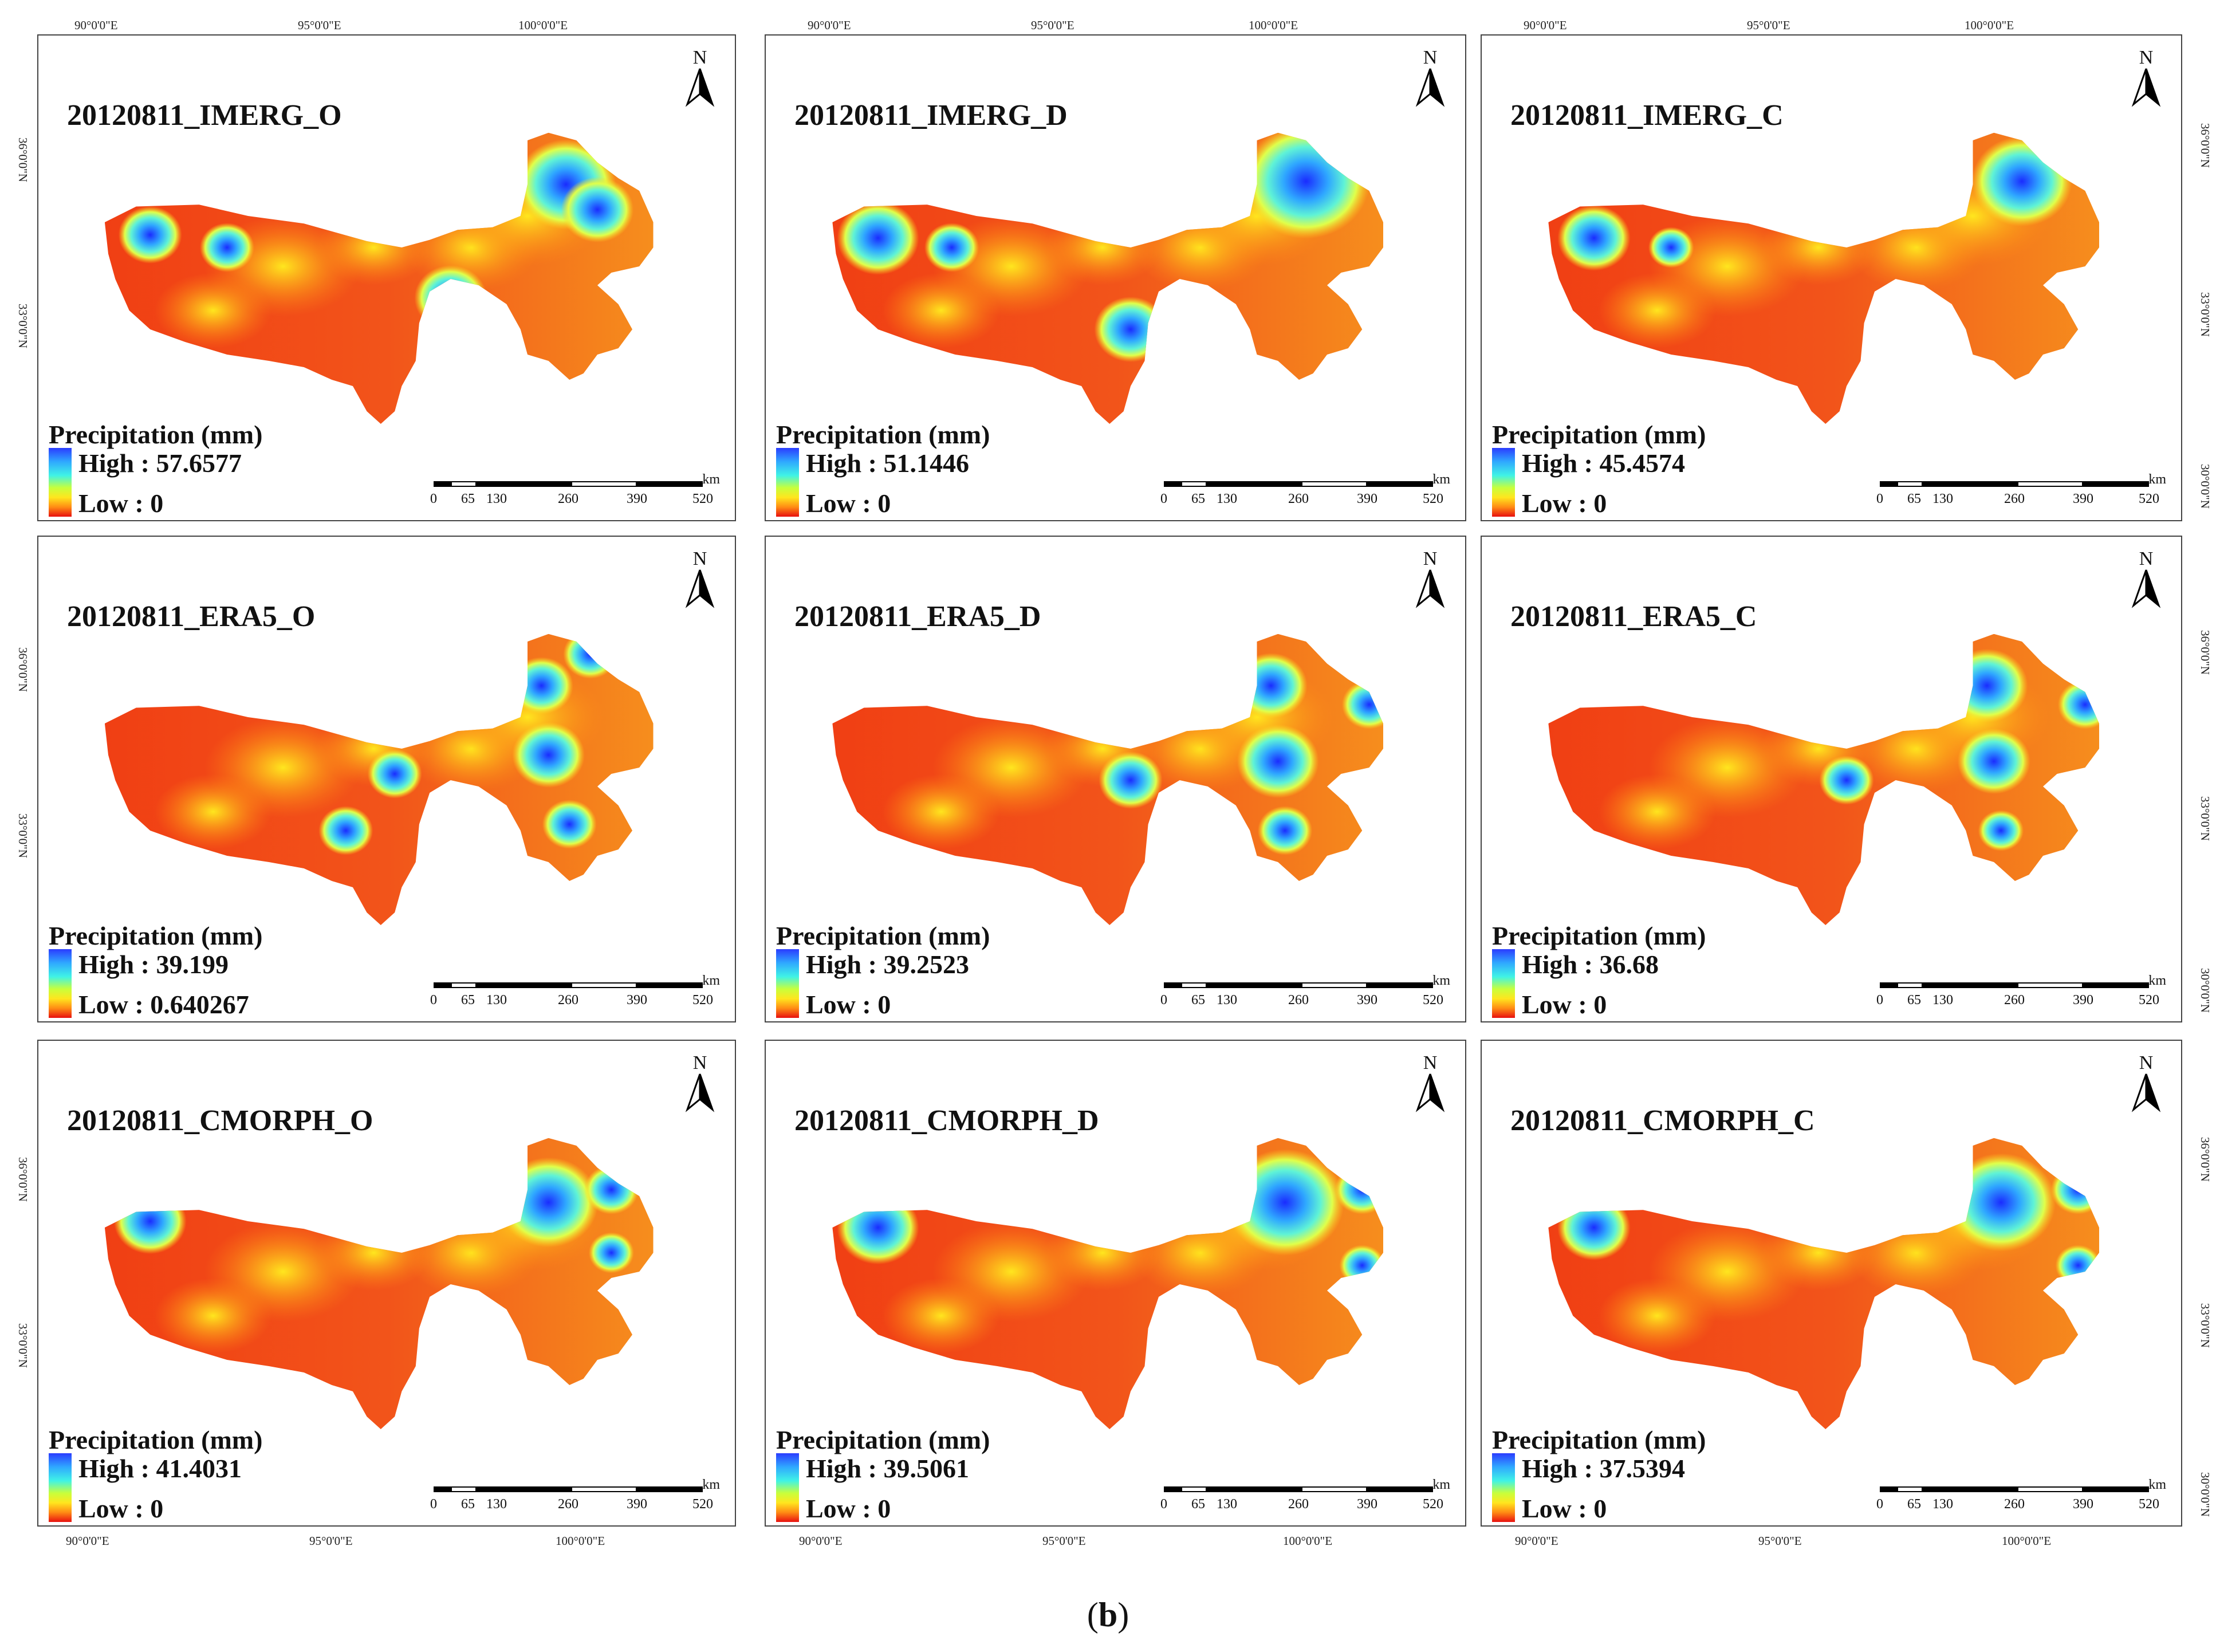 The width and height of the screenshot is (2216, 1652). I want to click on lon-label-top-2: 95°0'0"E, so click(319, 25).